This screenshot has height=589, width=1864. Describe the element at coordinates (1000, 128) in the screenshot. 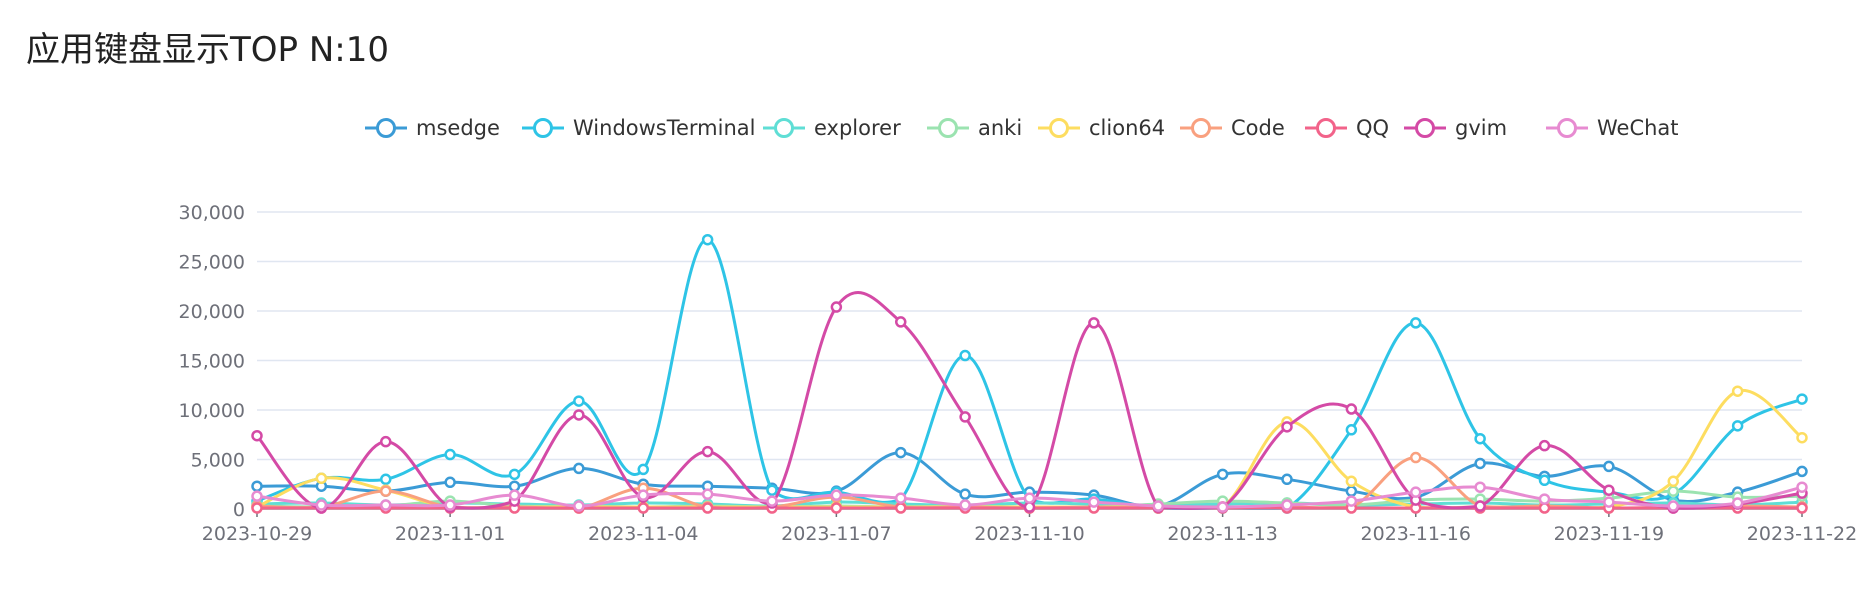

I see `legend-label: anki` at that location.